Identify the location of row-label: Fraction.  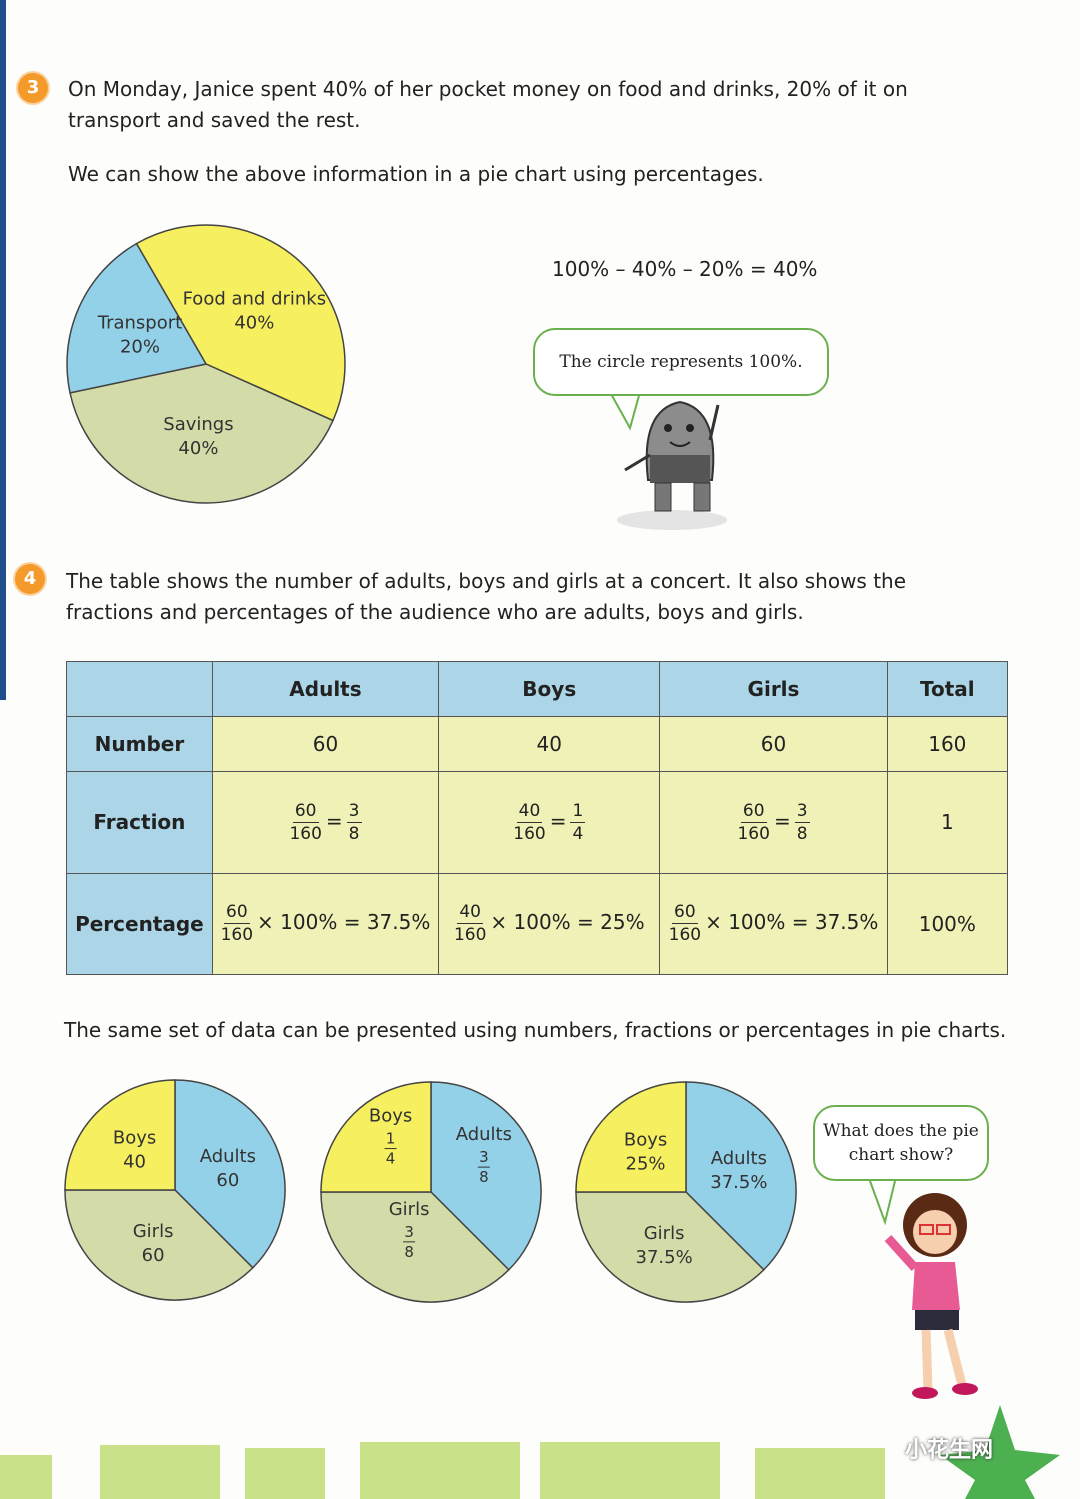
(139, 822).